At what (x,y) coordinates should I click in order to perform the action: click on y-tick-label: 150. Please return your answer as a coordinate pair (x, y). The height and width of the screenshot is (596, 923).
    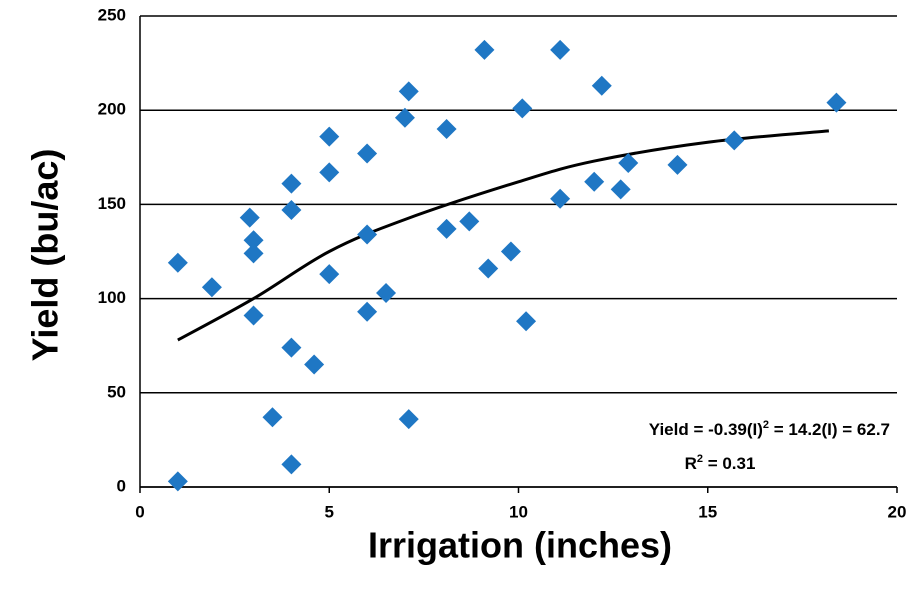
    Looking at the image, I should click on (112, 203).